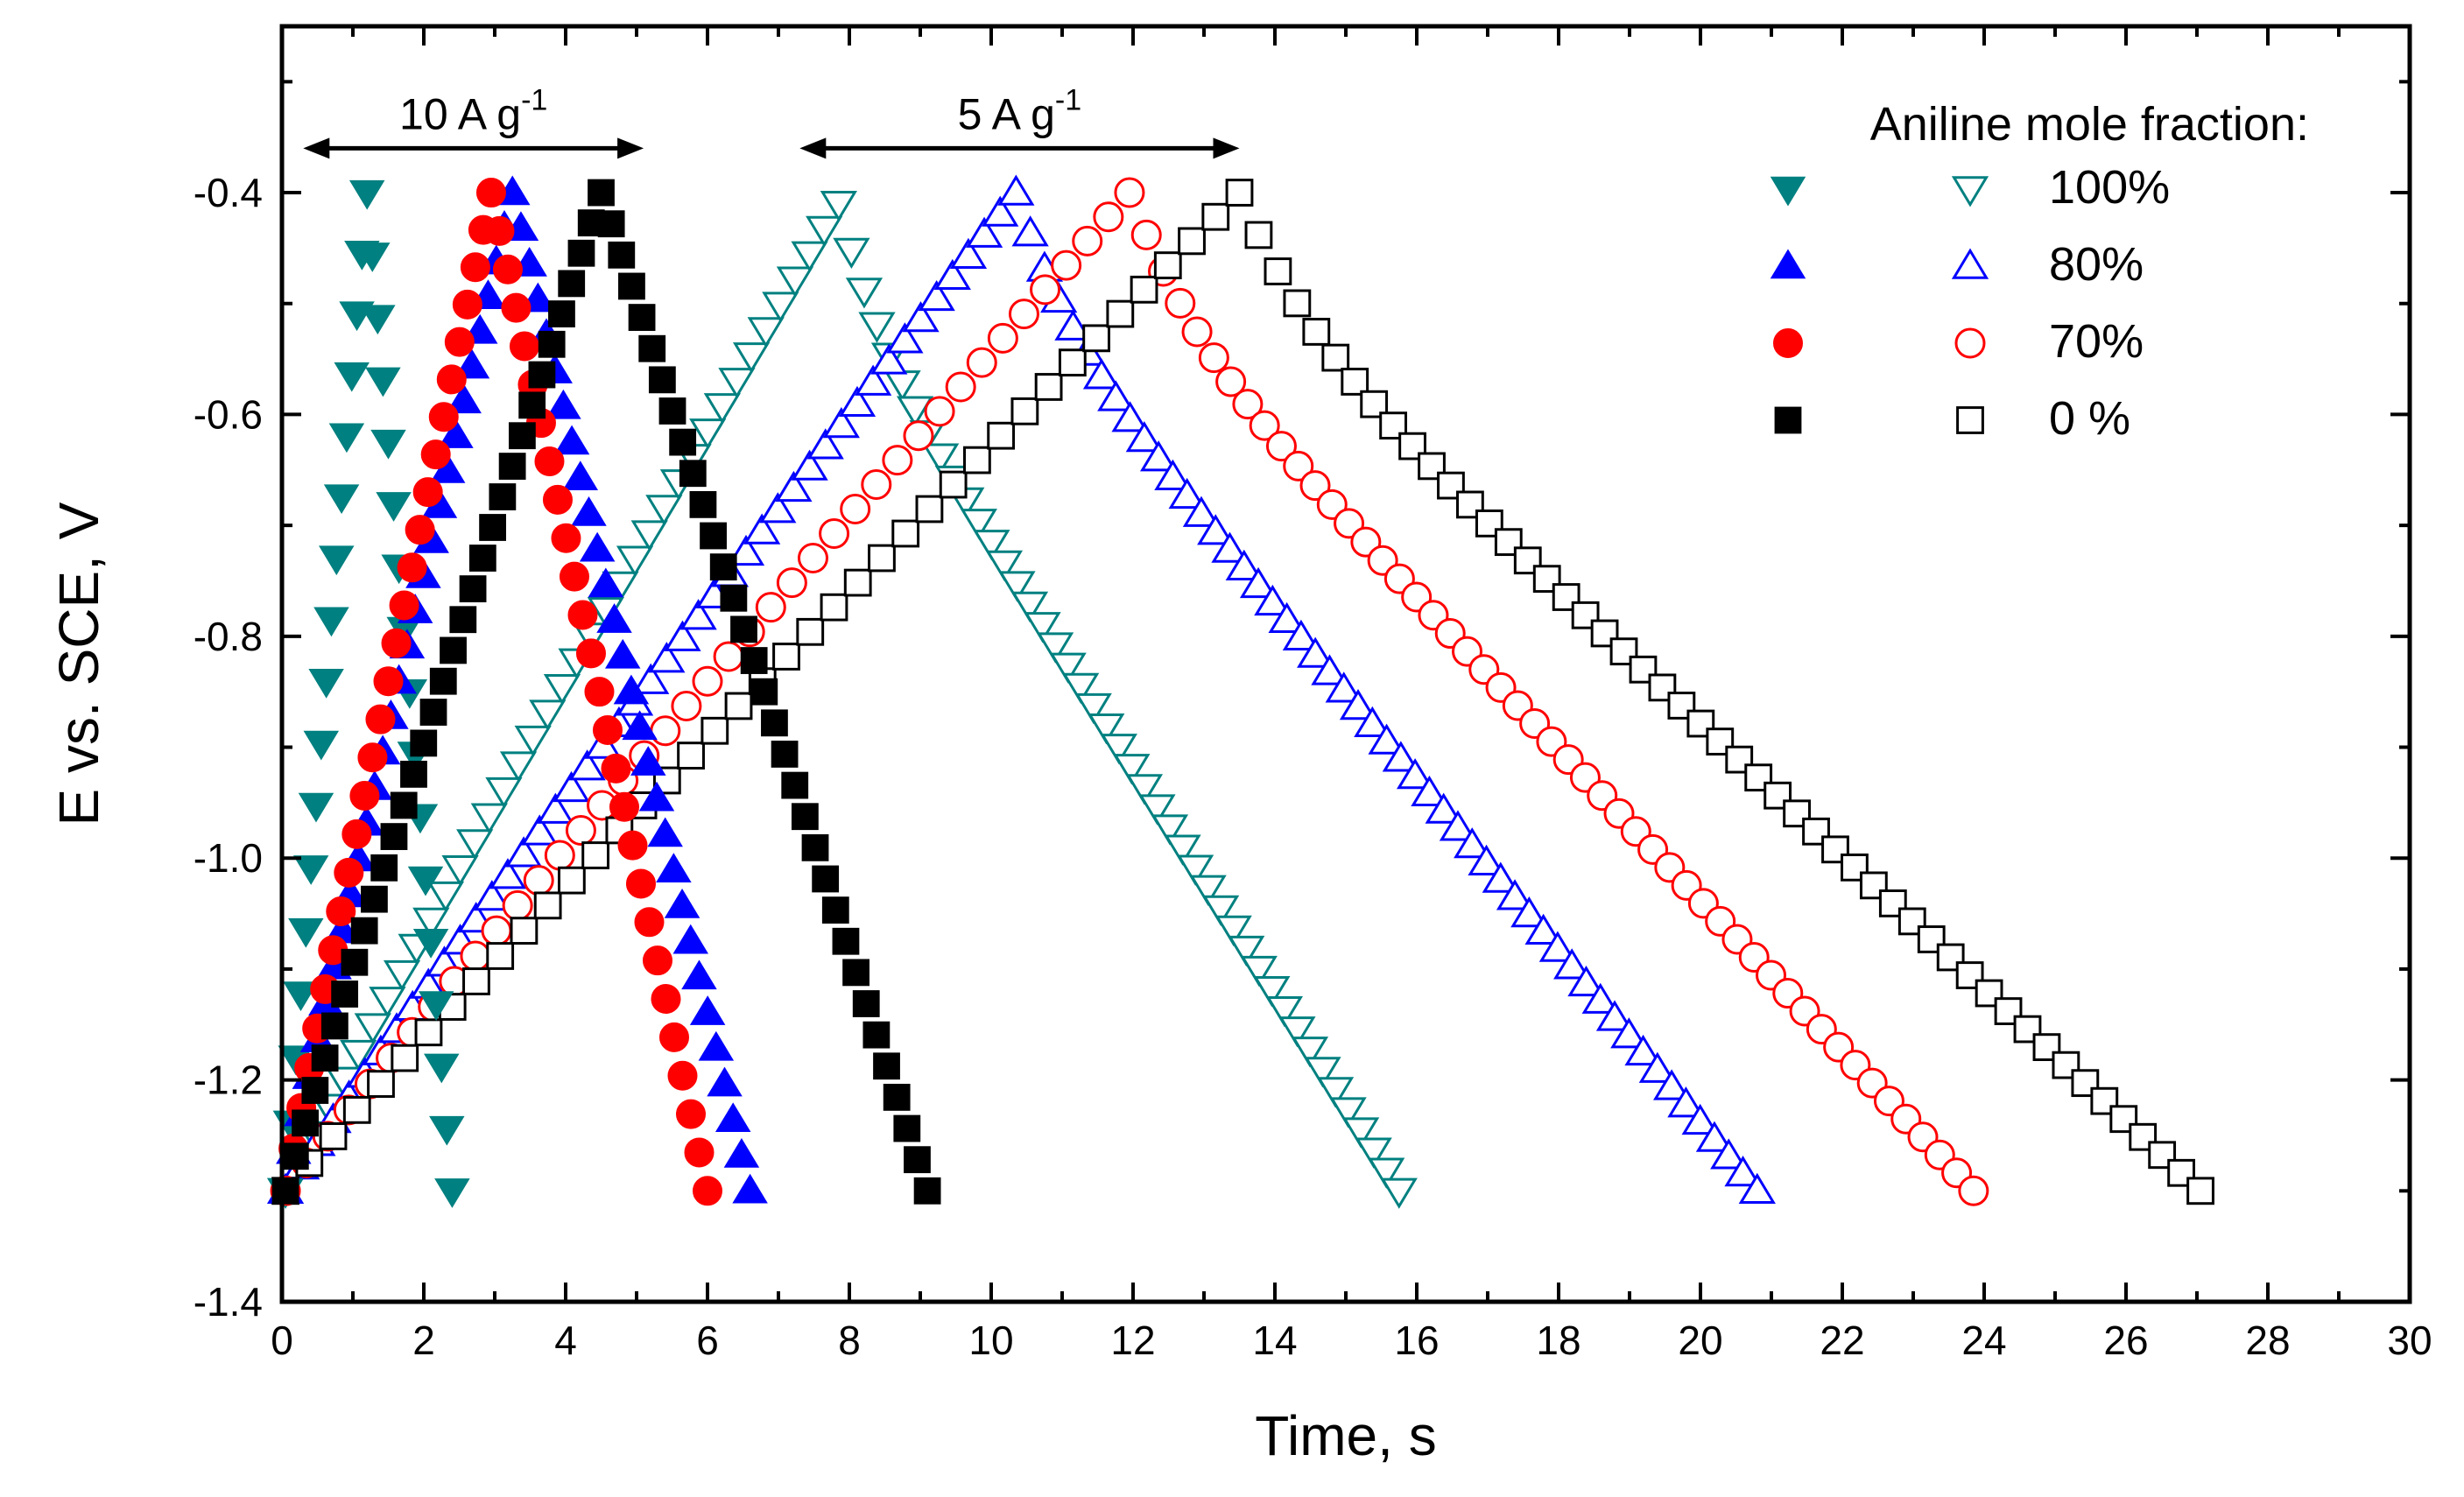  I want to click on y-tick-label: -0.6, so click(228, 414).